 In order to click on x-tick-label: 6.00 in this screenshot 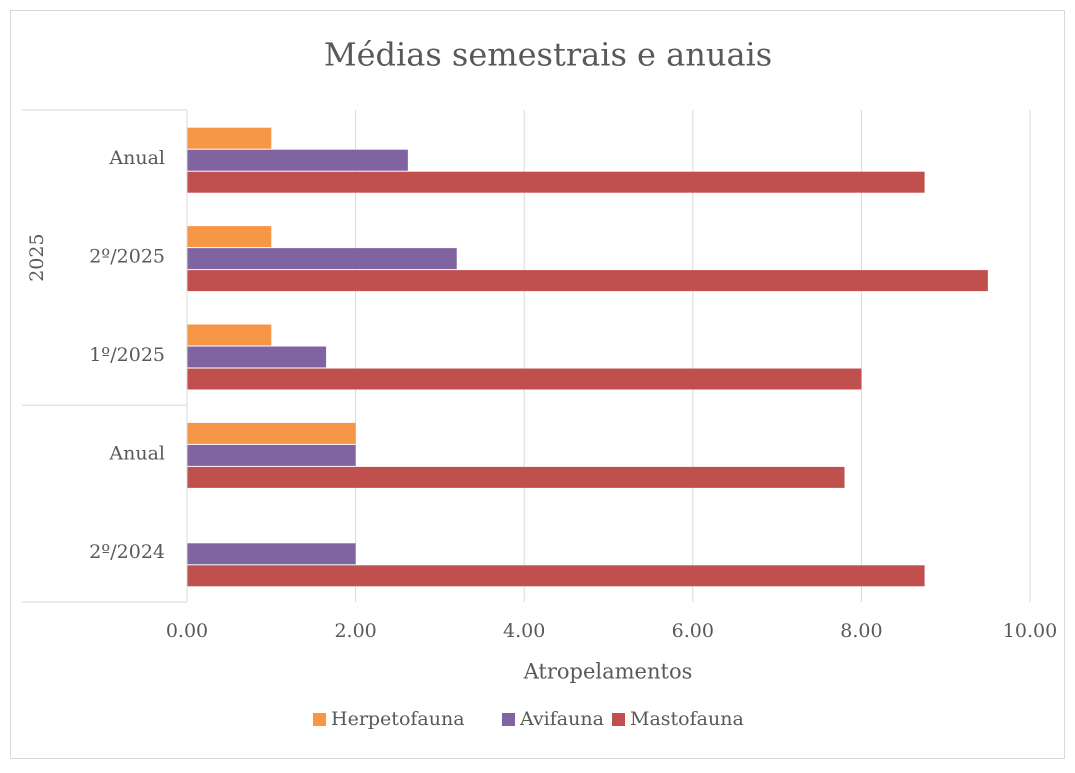, I will do `click(693, 631)`.